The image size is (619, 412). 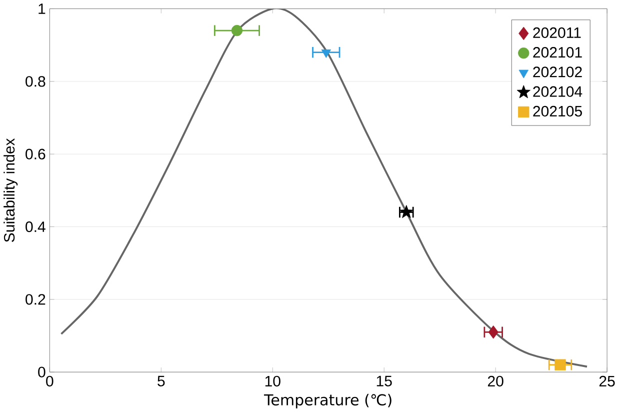 What do you see at coordinates (36, 299) in the screenshot?
I see `y-tick-label: 0.2` at bounding box center [36, 299].